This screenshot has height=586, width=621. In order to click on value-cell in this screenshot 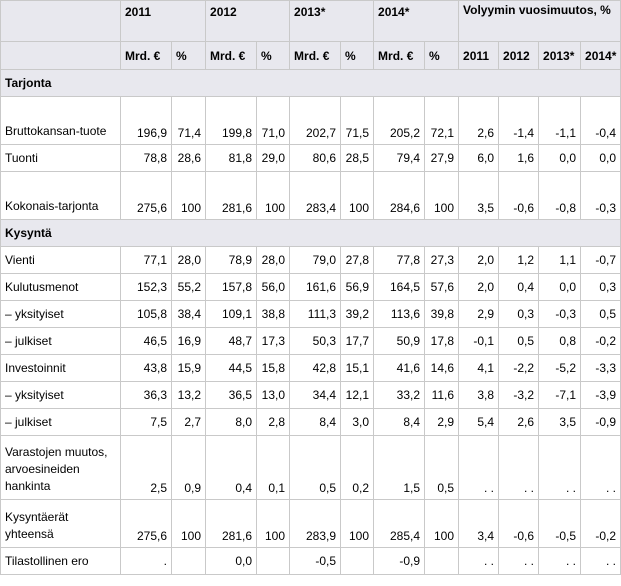, I will do `click(442, 561)`.